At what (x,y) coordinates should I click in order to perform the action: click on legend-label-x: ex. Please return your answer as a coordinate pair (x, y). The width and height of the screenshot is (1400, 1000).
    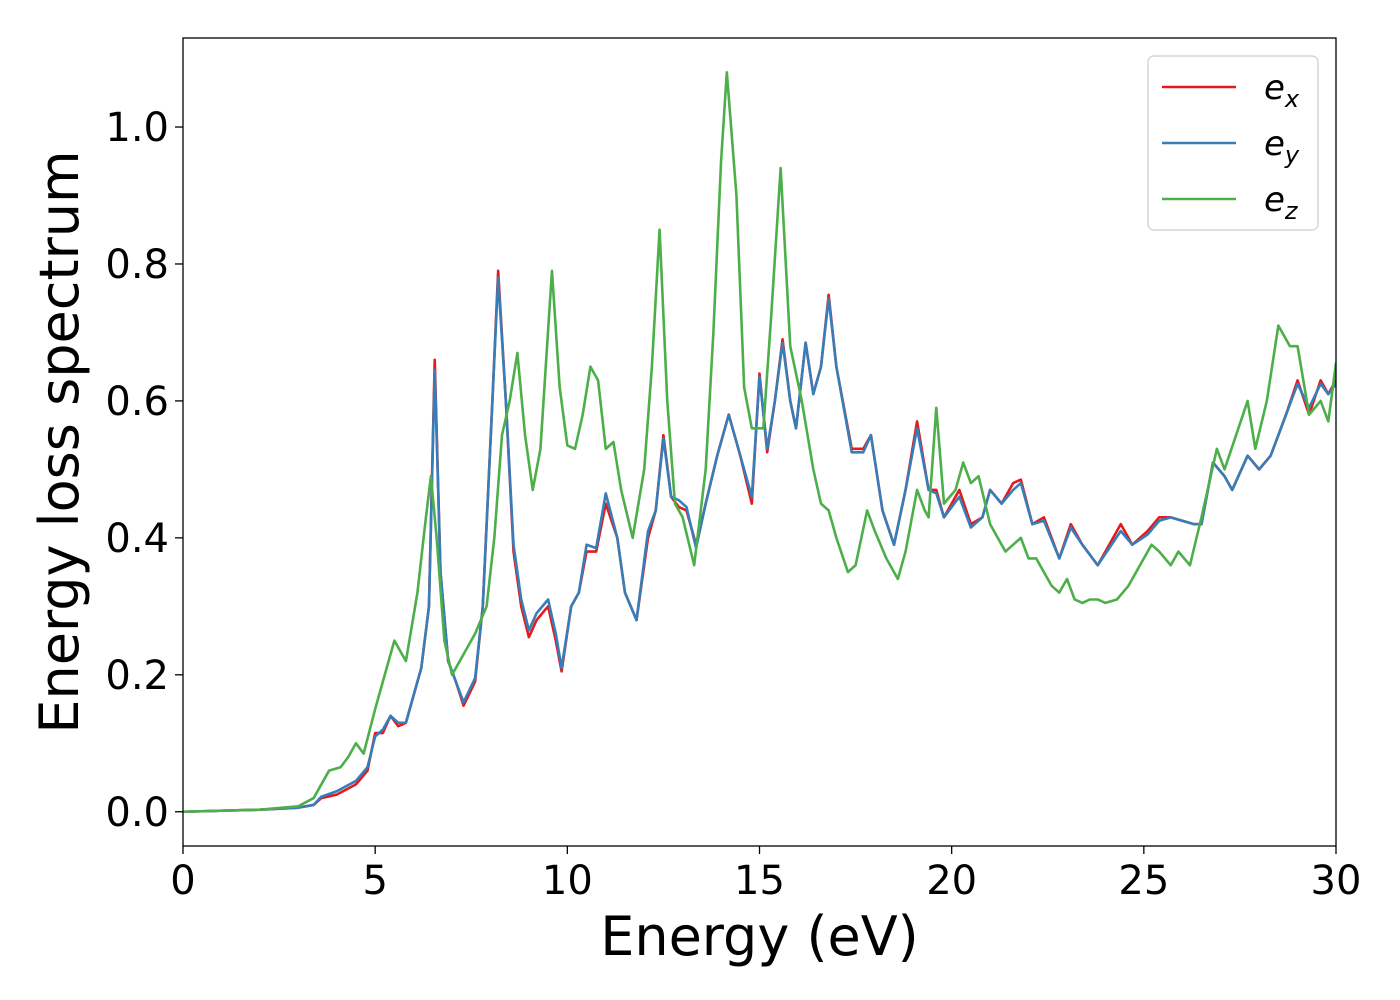
    Looking at the image, I should click on (1282, 90).